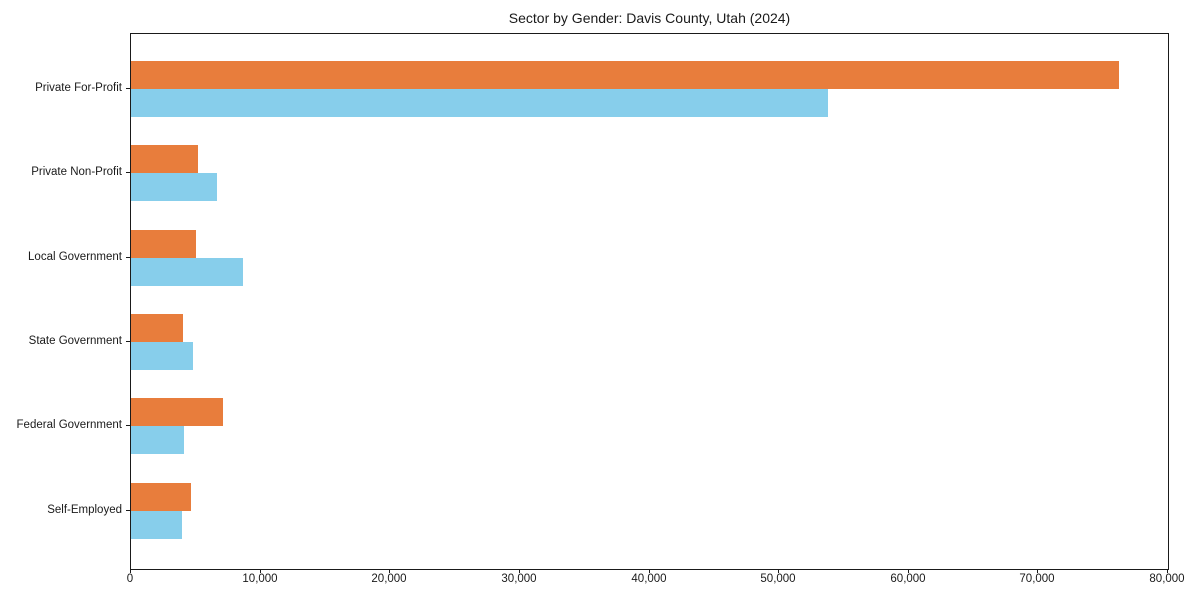  I want to click on y-axis-label-federal-government: Federal Government, so click(69, 425).